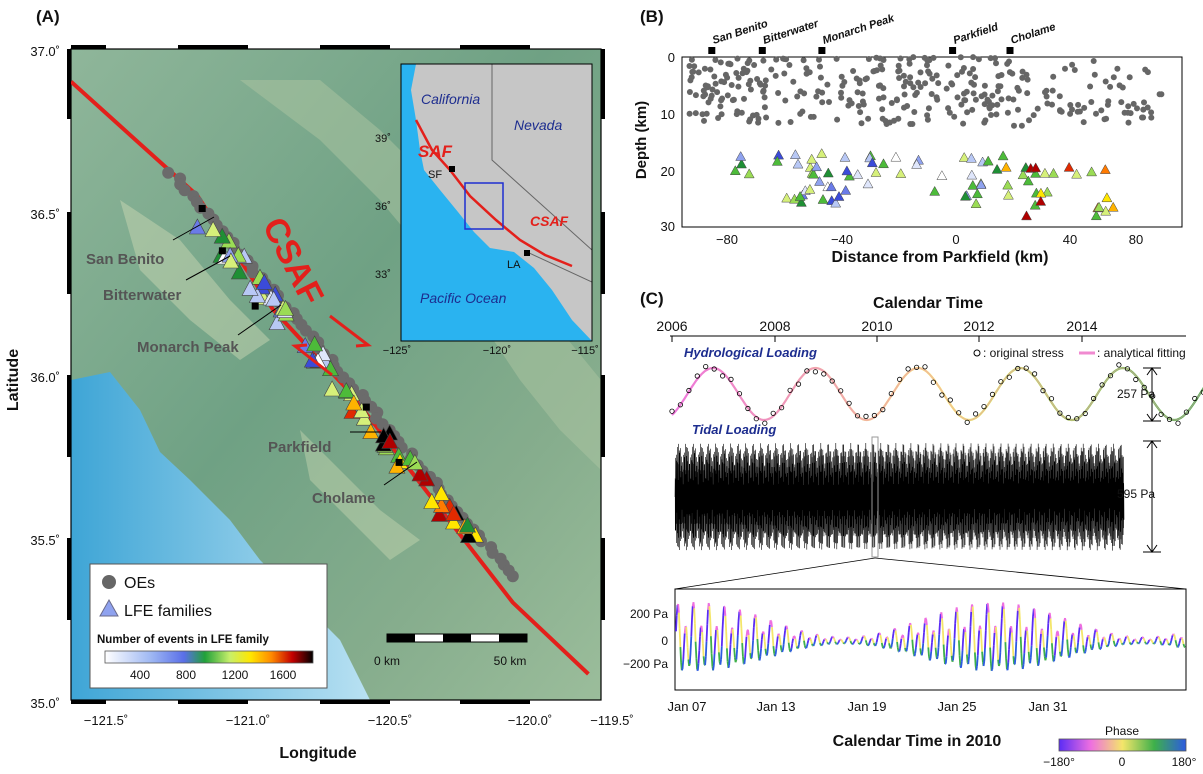 This screenshot has height=774, width=1203. Describe the element at coordinates (955, 239) in the screenshot. I see `distance-tick: 0` at that location.